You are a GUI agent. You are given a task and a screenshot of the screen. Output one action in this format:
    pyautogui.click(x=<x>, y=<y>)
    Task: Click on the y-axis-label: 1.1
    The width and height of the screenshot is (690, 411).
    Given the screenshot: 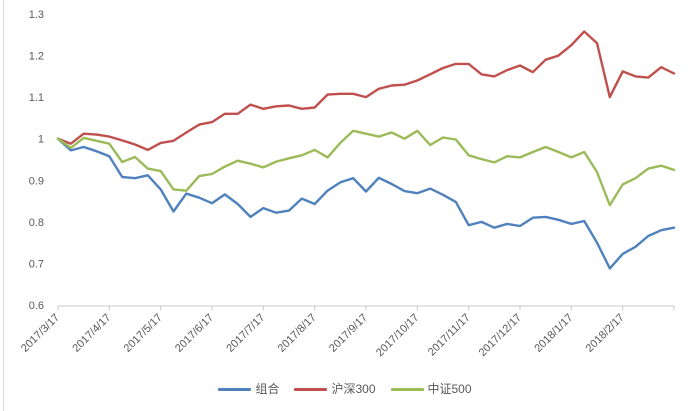 What is the action you would take?
    pyautogui.click(x=36, y=98)
    